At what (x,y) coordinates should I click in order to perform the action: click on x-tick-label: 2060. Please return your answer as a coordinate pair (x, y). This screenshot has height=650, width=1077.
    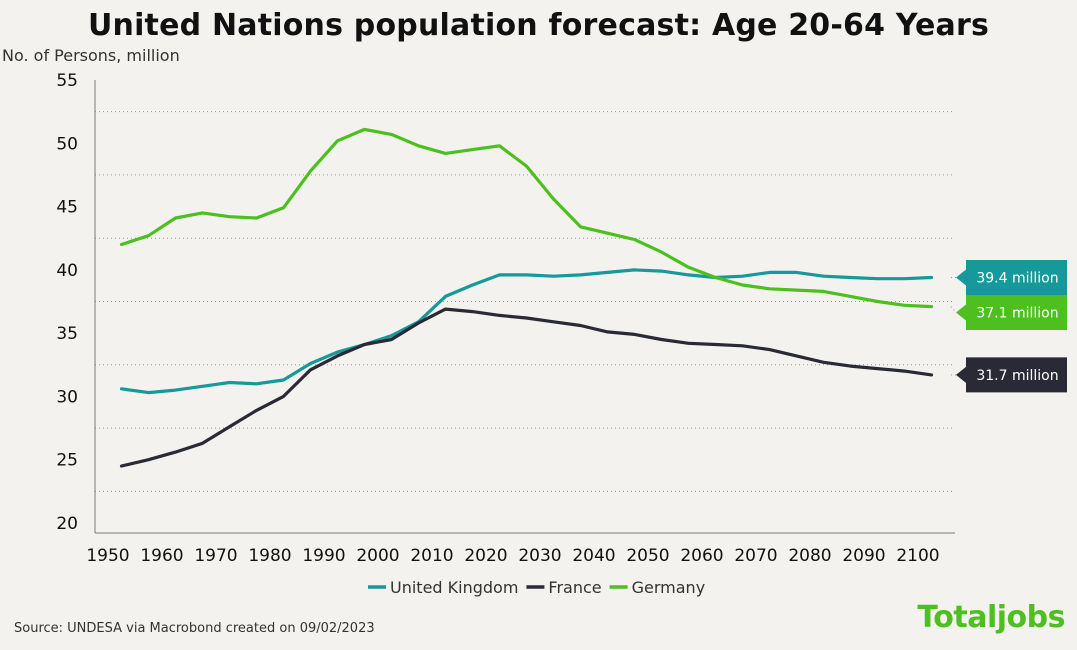
    Looking at the image, I should click on (701, 556).